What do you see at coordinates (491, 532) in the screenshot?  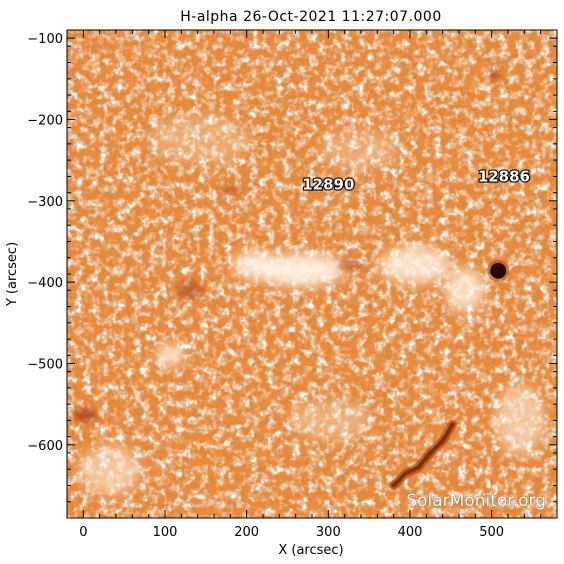 I see `x-tick-label: 500` at bounding box center [491, 532].